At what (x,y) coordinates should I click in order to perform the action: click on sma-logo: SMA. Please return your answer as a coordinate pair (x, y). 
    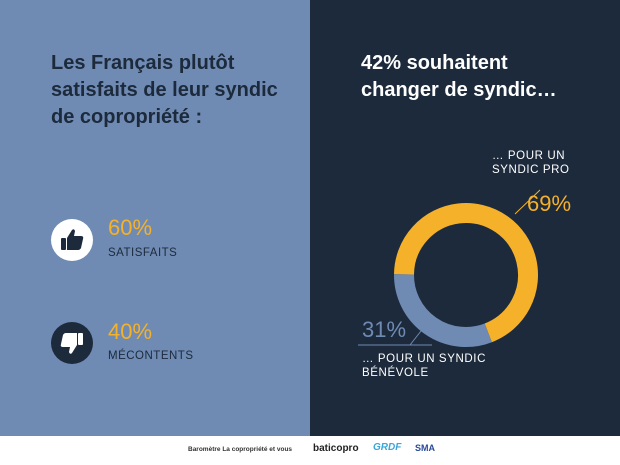
    Looking at the image, I should click on (425, 448).